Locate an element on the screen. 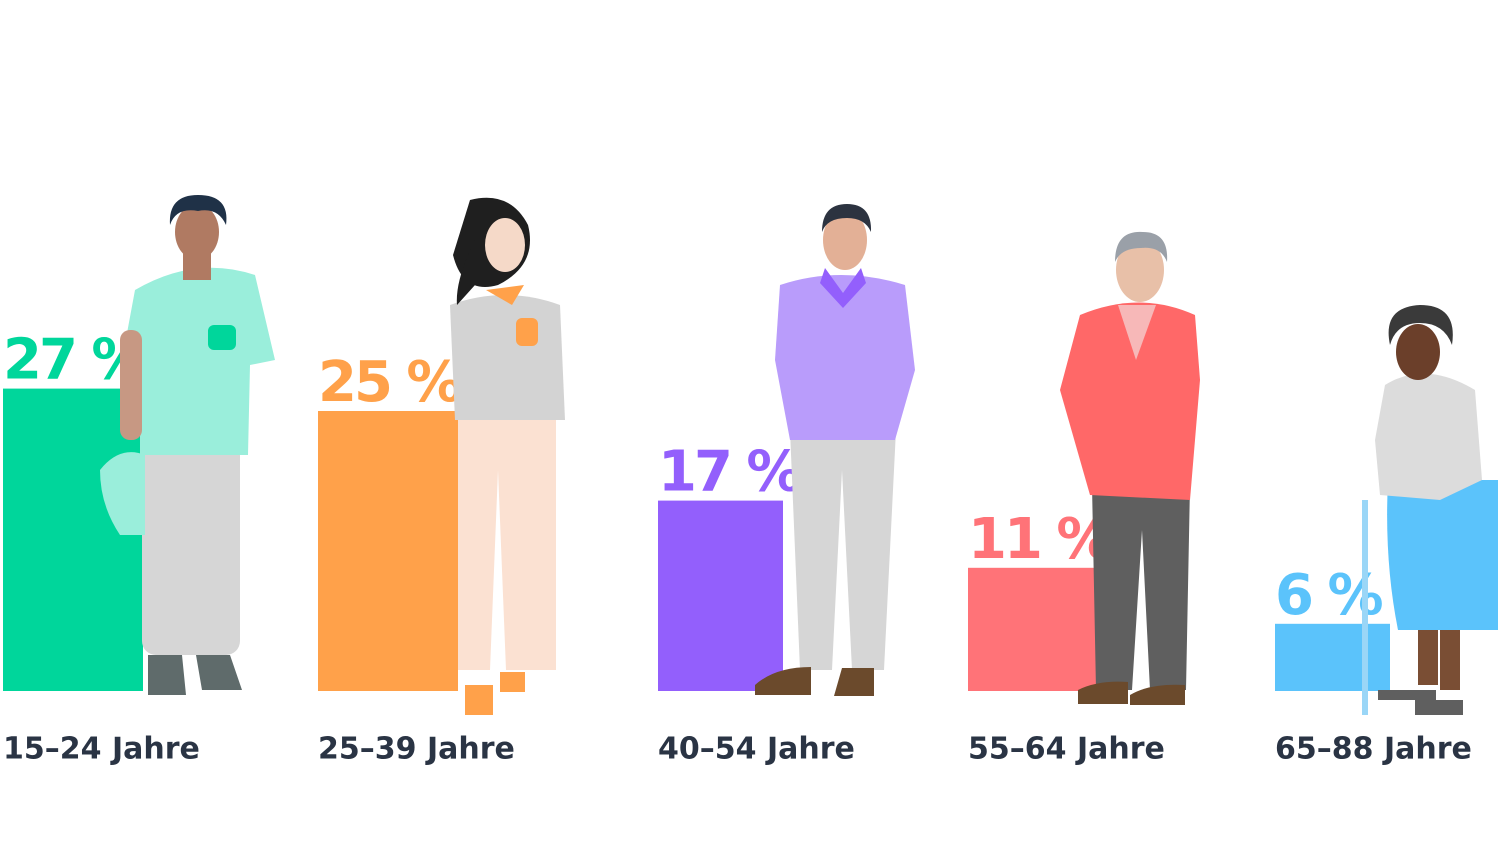 This screenshot has width=1500, height=844. value-label: 25 % is located at coordinates (389, 382).